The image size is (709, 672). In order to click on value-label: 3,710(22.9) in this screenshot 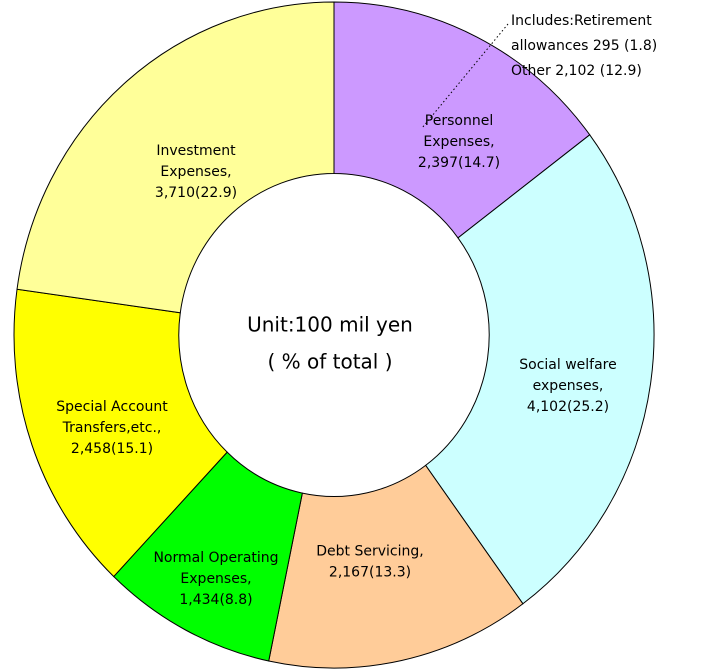, I will do `click(196, 193)`.